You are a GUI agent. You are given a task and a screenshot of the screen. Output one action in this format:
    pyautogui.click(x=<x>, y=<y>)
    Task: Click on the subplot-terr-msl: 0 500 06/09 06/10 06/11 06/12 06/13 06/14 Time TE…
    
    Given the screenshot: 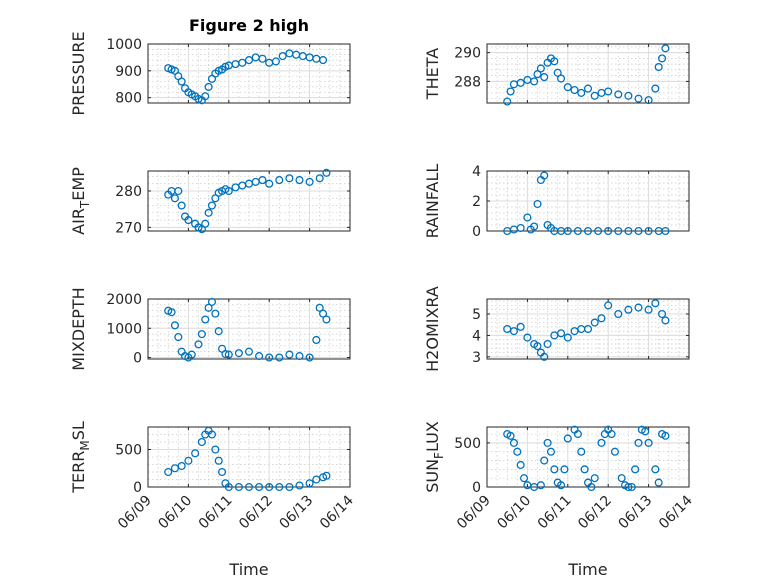 What is the action you would take?
    pyautogui.click(x=213, y=500)
    